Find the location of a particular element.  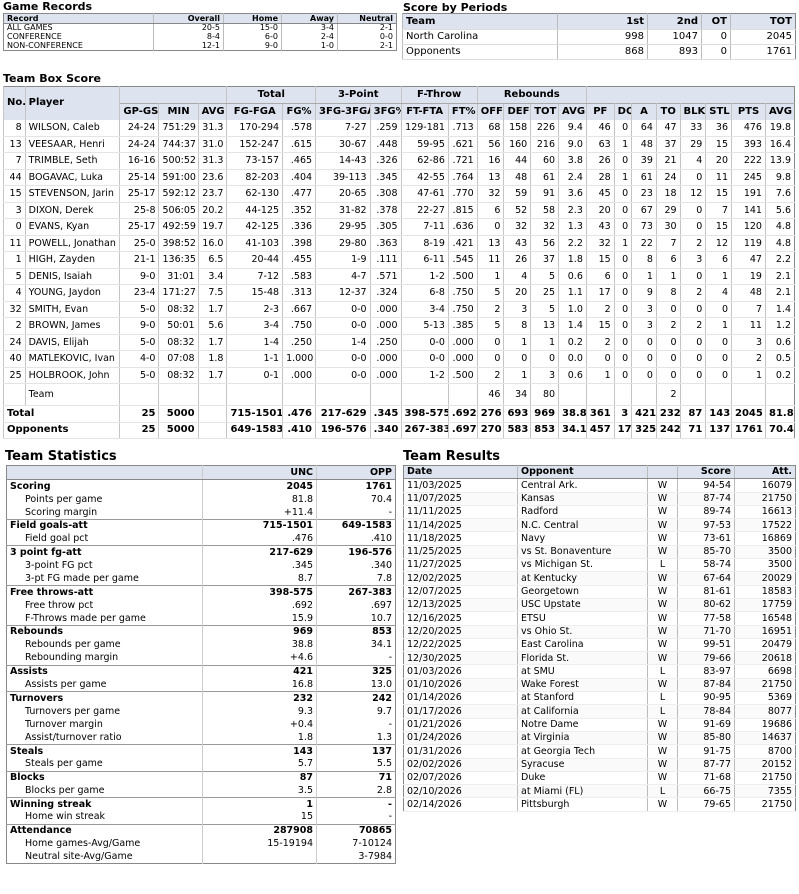

col-result is located at coordinates (662, 472).